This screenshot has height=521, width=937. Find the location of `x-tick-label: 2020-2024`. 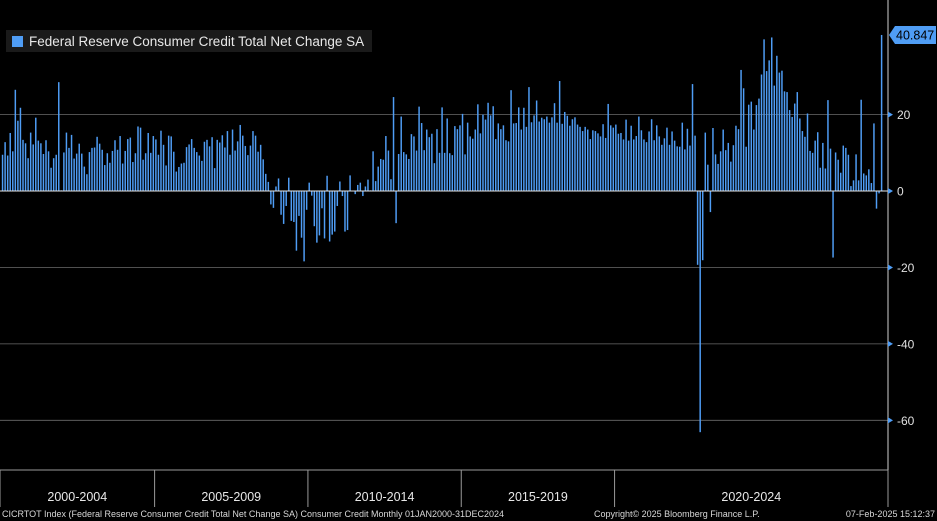

x-tick-label: 2020-2024 is located at coordinates (751, 497).